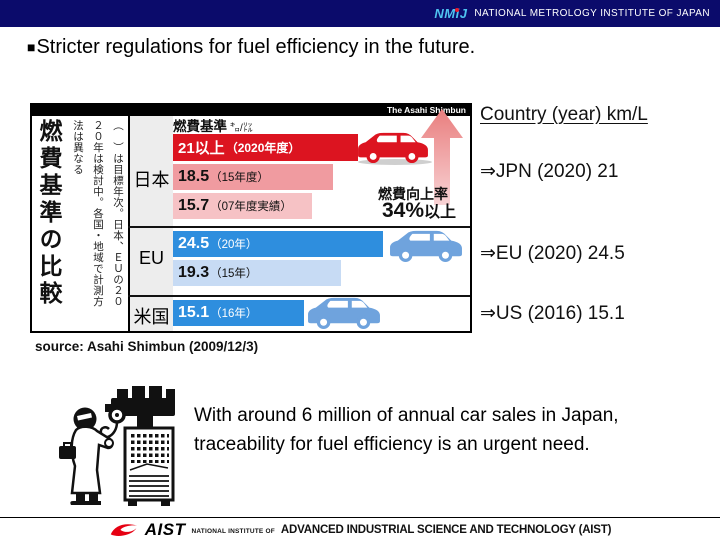 Image resolution: width=720 pixels, height=540 pixels. I want to click on car-shadow, so click(395, 162).